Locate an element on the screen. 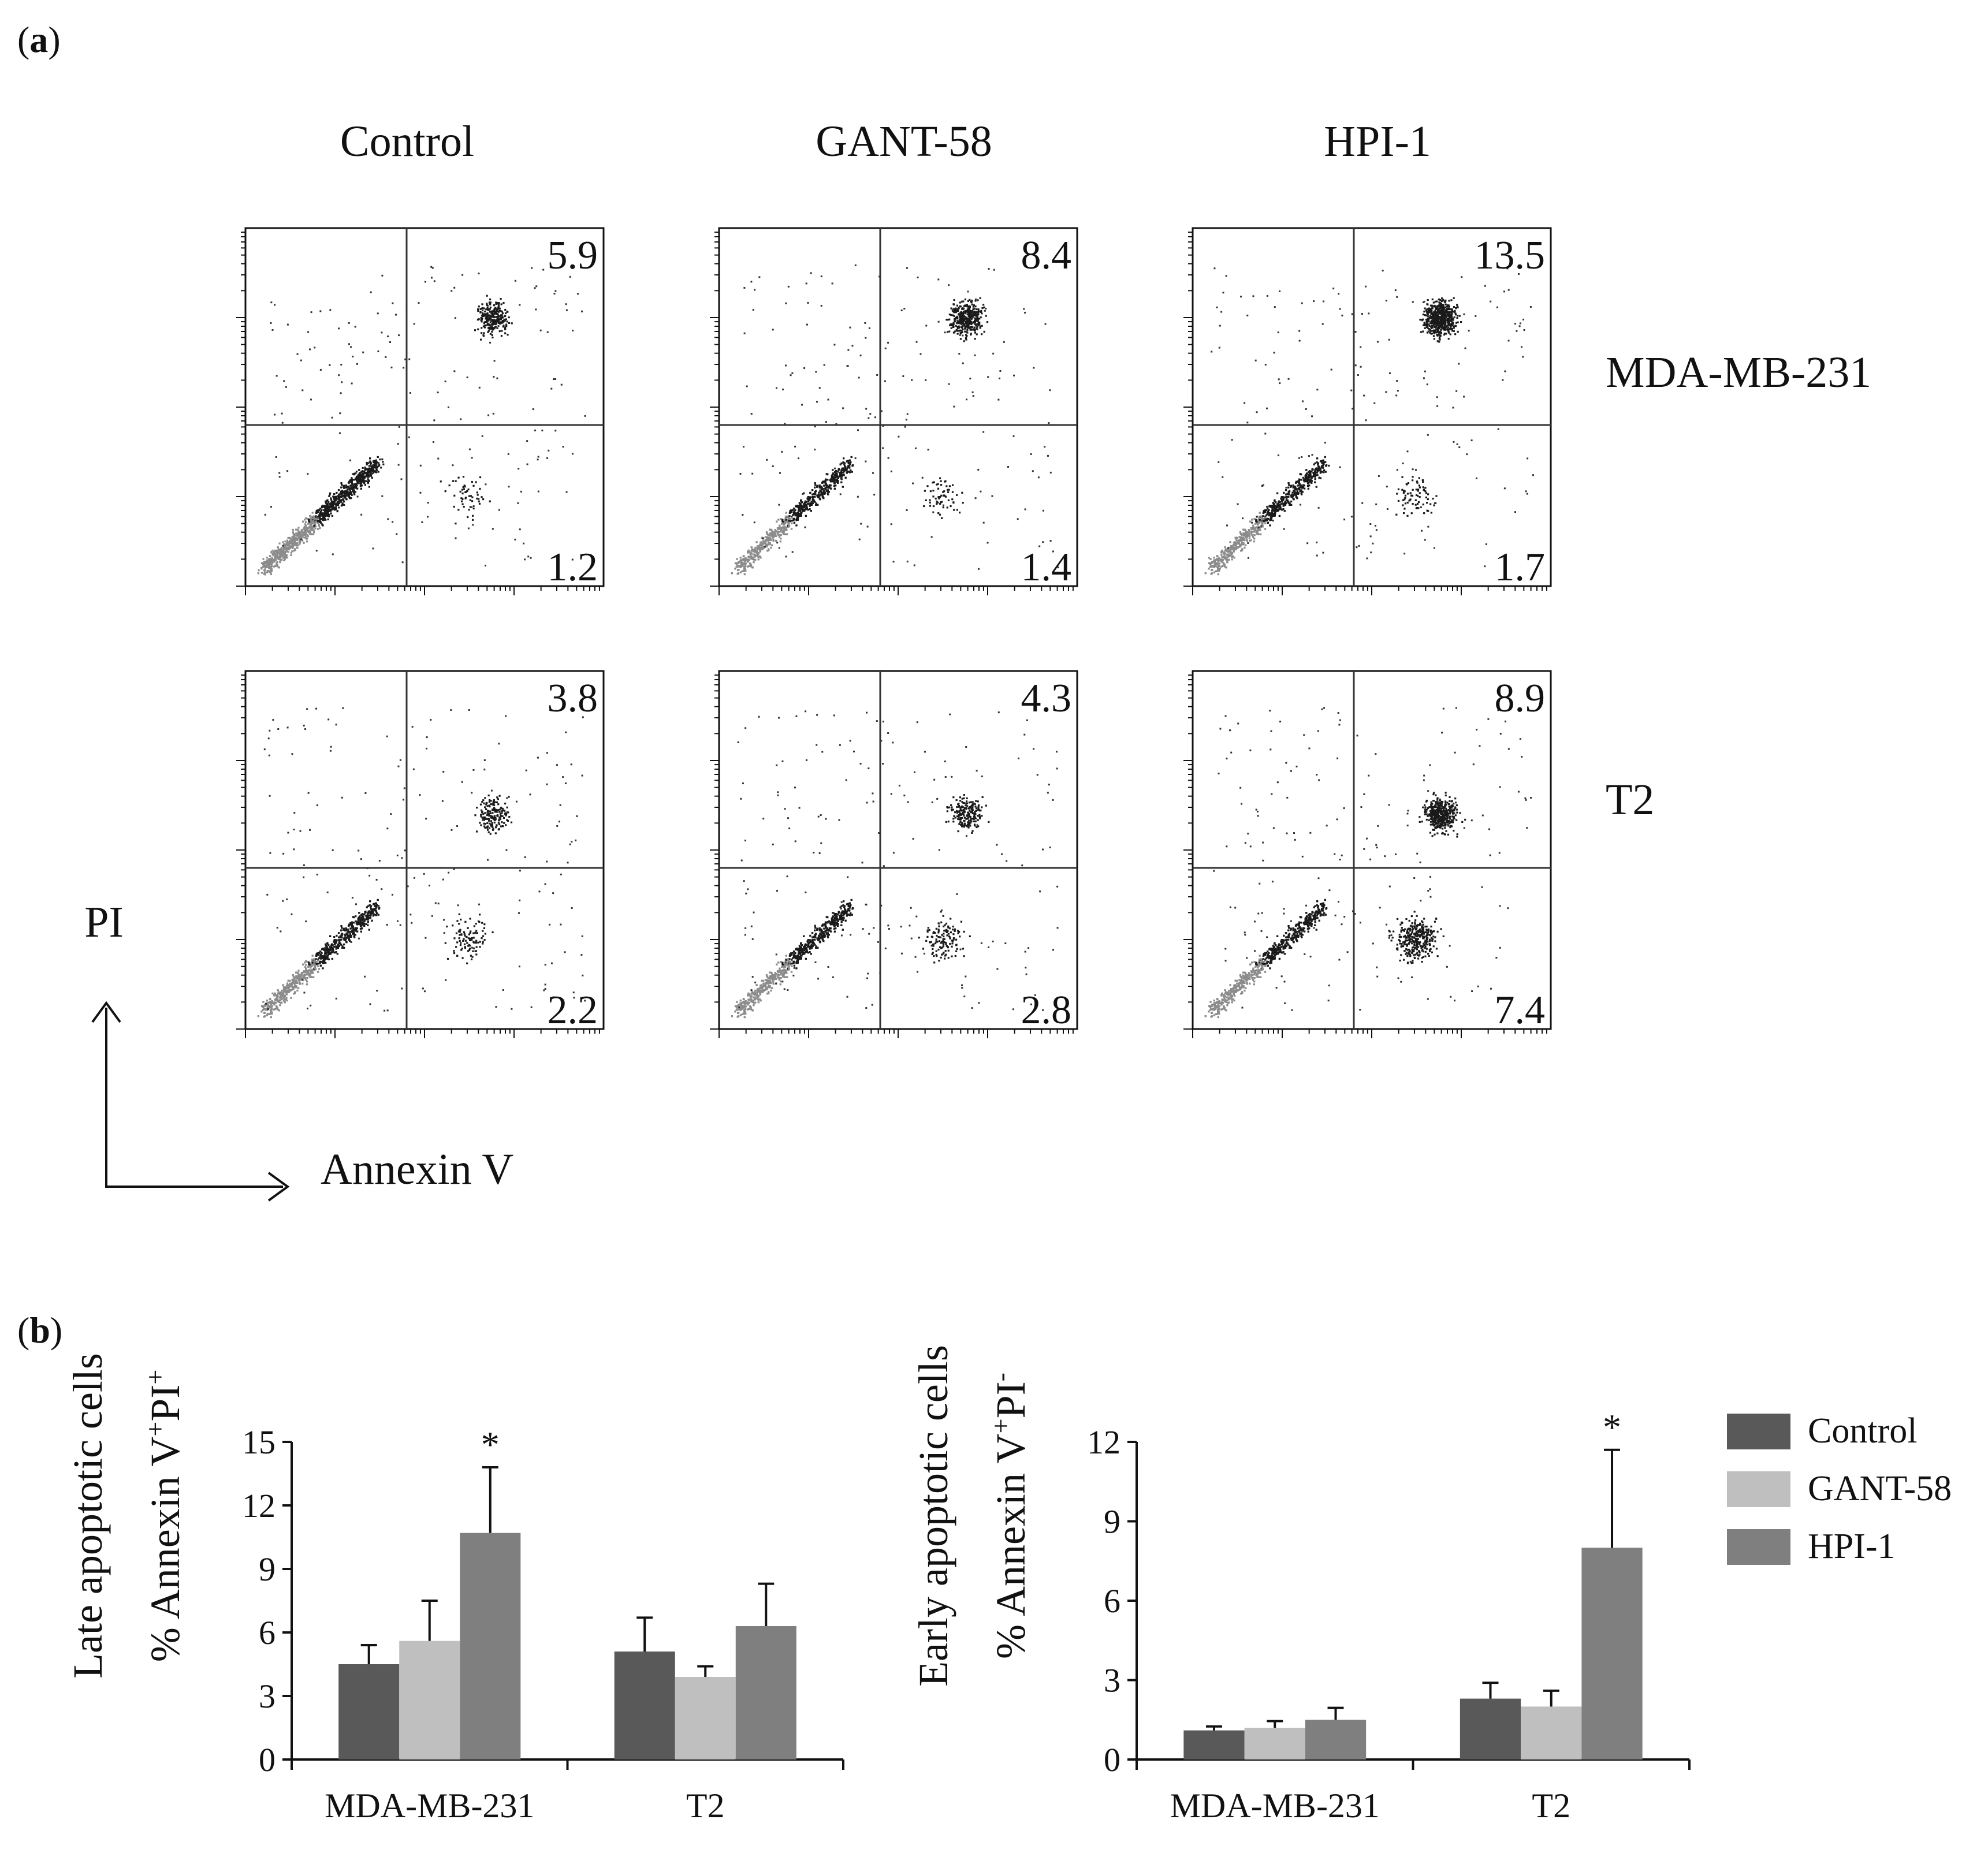 The width and height of the screenshot is (1988, 1849). chart-legend: Control GANT-58 HPI-1 is located at coordinates (1840, 1488).